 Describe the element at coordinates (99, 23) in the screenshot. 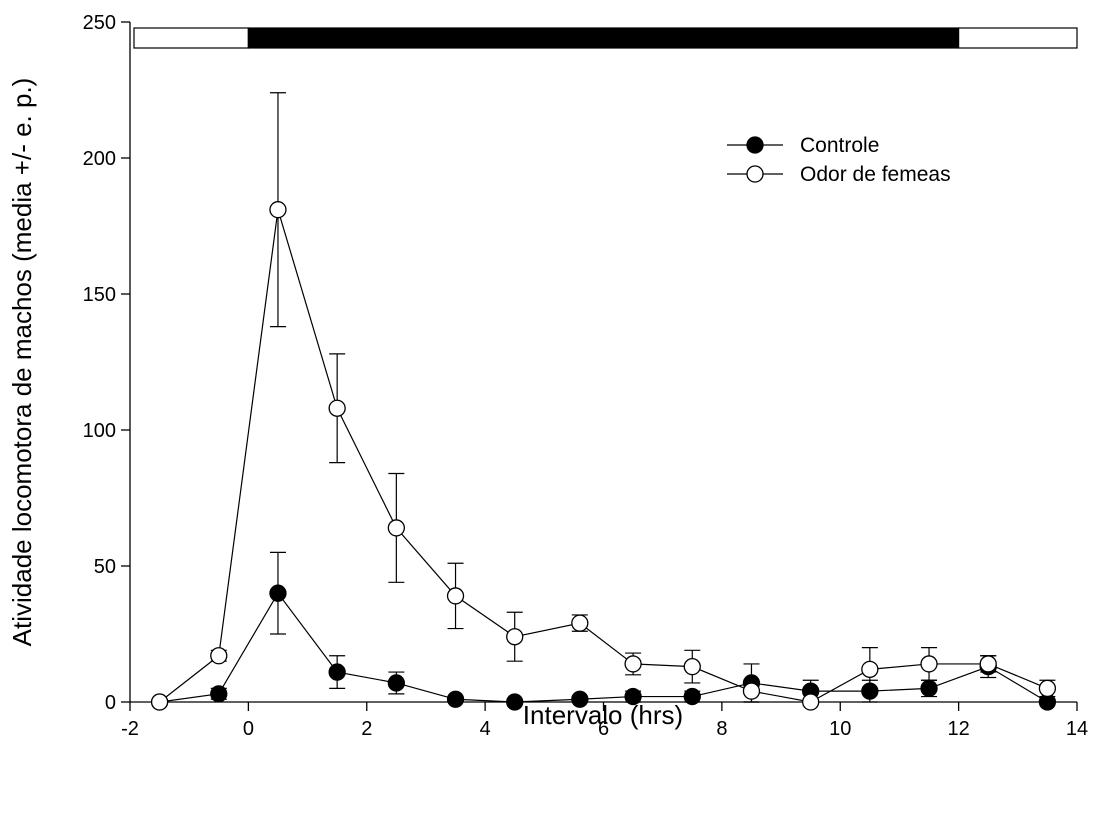

I see `y-tick-label: 250` at that location.